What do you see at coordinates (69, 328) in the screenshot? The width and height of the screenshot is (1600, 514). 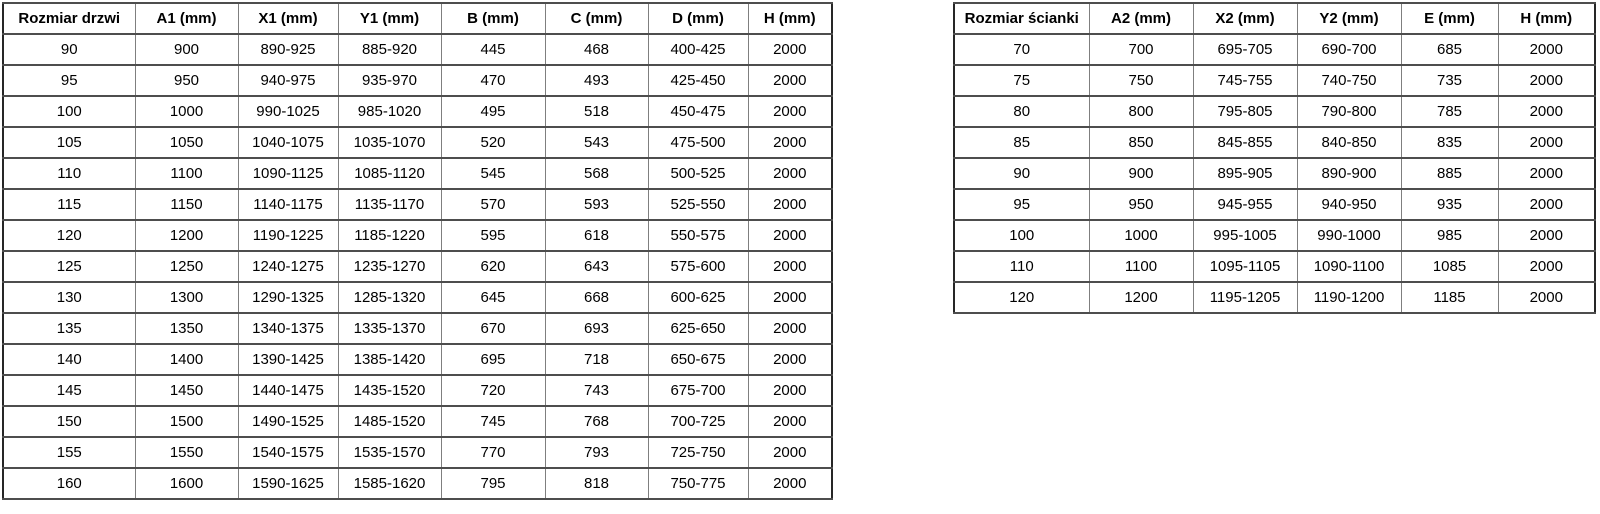 I see `table-cell: 135` at bounding box center [69, 328].